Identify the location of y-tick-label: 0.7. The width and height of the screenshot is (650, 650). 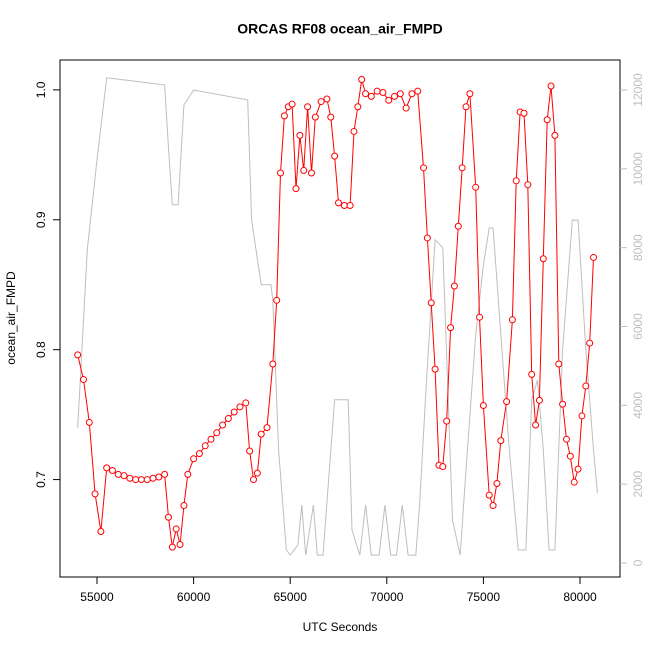
(41, 479).